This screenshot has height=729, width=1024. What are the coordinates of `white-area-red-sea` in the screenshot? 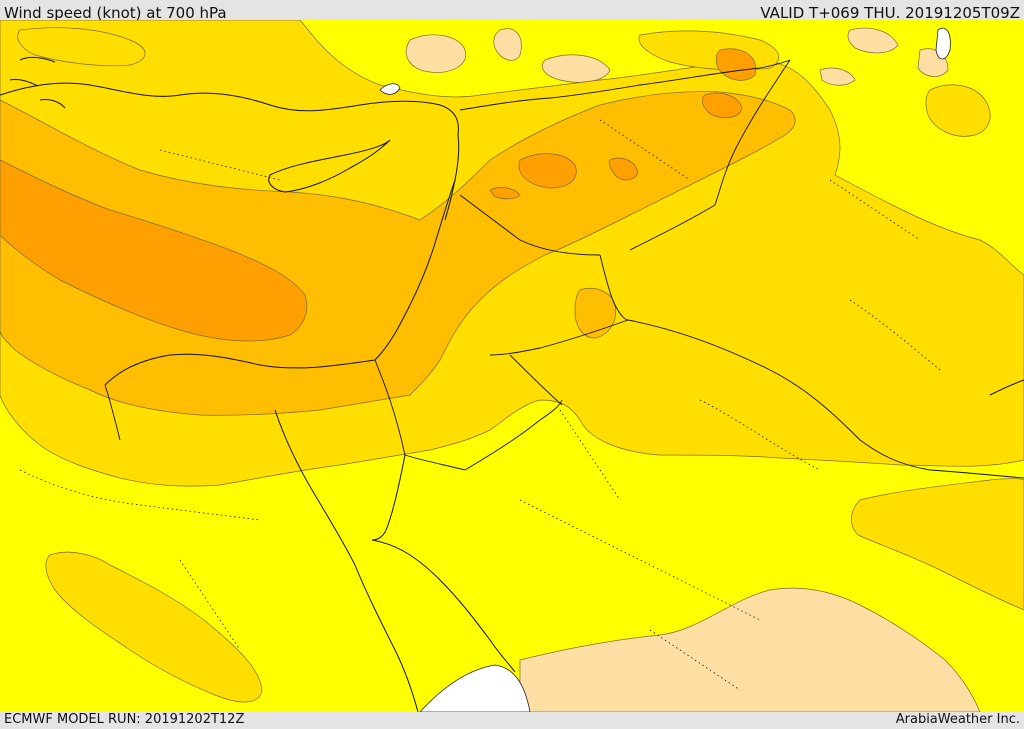 It's located at (475, 688).